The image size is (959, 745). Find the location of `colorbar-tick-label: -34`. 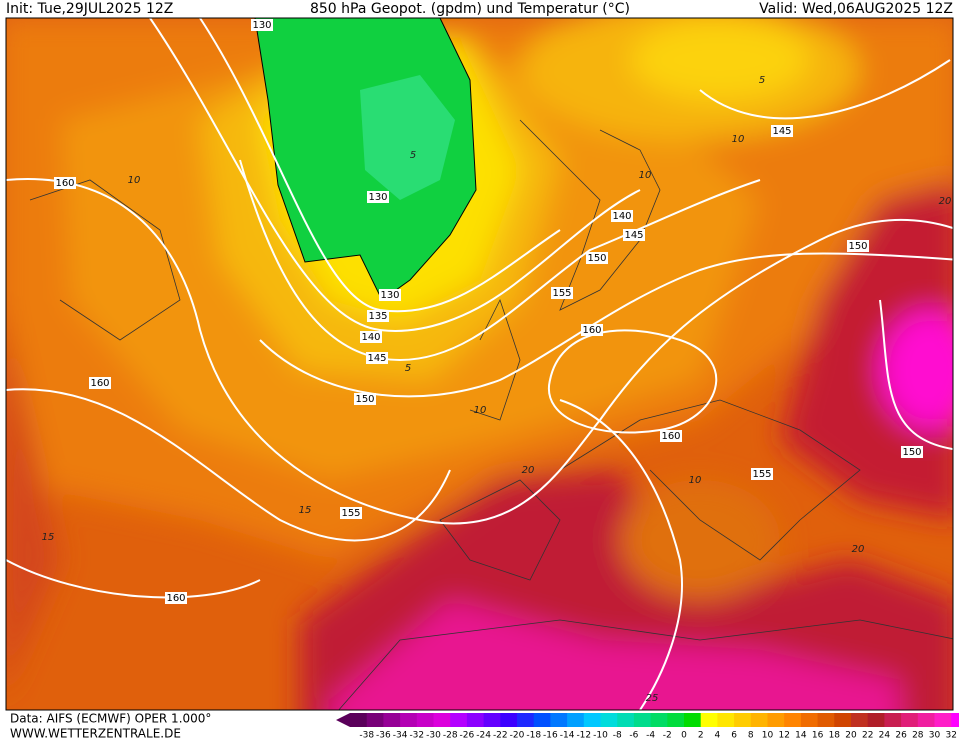

colorbar-tick-label: -34 is located at coordinates (400, 736).